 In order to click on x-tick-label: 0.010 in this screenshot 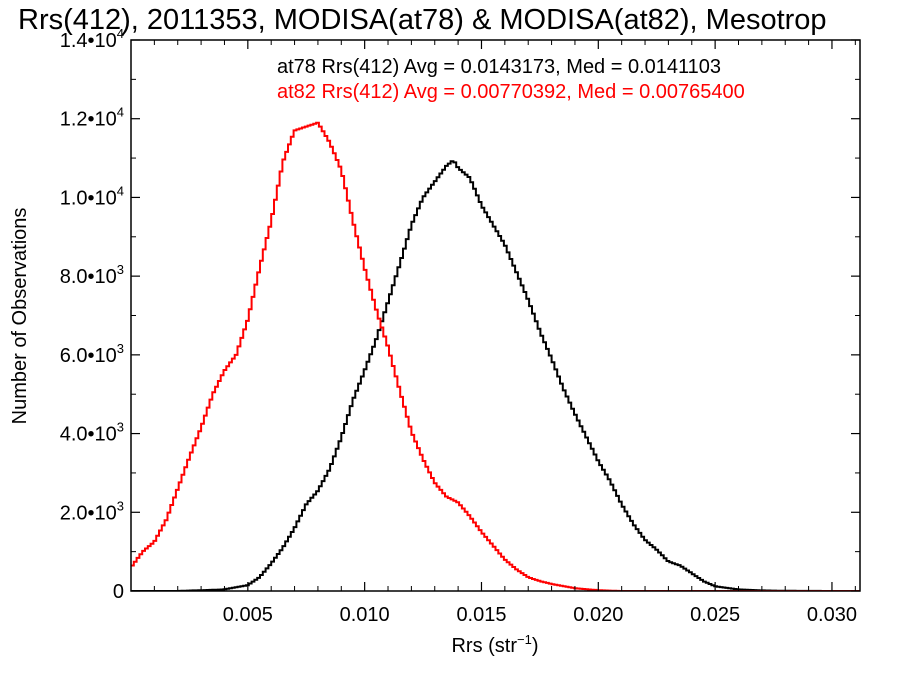, I will do `click(365, 615)`.